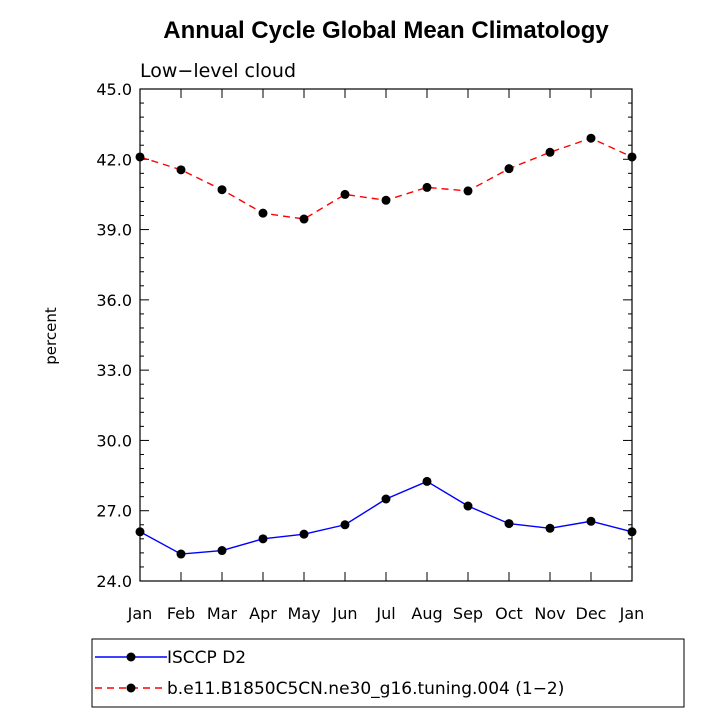 The height and width of the screenshot is (725, 725). Describe the element at coordinates (114, 440) in the screenshot. I see `y-tick-label: 30.0` at that location.